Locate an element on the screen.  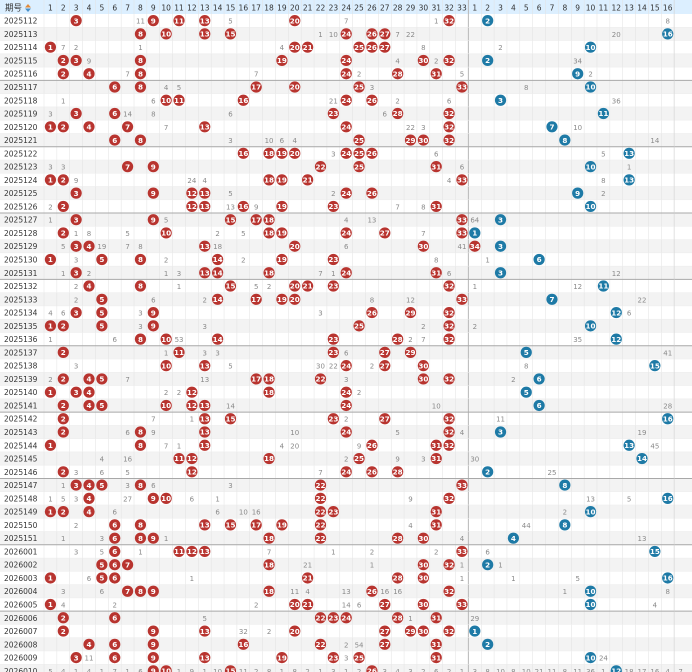
red-ball-number: 17 is located at coordinates (256, 219).